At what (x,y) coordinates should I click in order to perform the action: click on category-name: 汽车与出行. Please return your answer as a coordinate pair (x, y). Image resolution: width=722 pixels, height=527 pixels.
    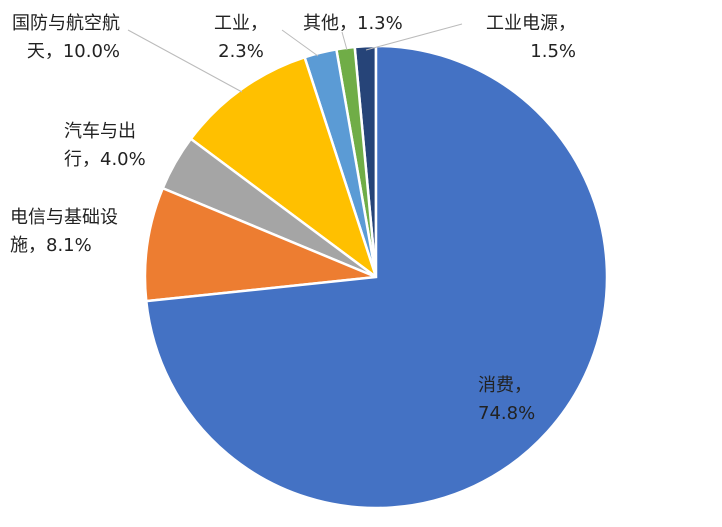
    Looking at the image, I should click on (100, 145).